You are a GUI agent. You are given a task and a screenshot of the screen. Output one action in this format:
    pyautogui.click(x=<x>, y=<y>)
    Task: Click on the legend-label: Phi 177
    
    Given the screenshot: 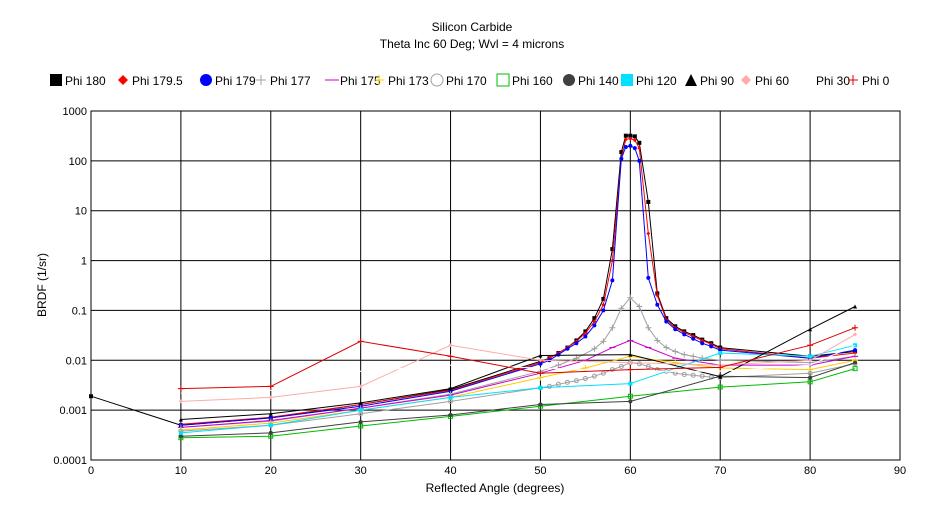 What is the action you would take?
    pyautogui.click(x=290, y=81)
    